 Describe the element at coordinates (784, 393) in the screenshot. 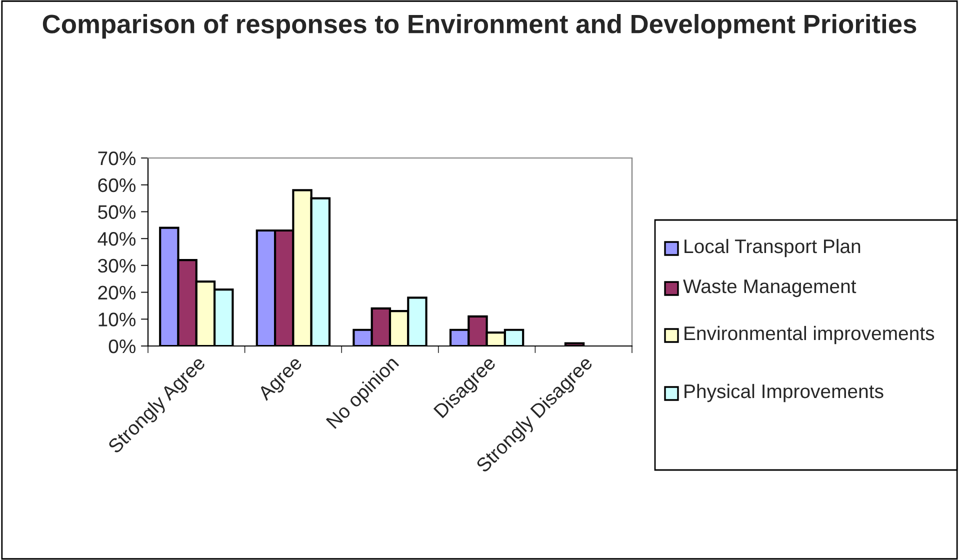

I see `legend-label: Physical Improvements` at that location.